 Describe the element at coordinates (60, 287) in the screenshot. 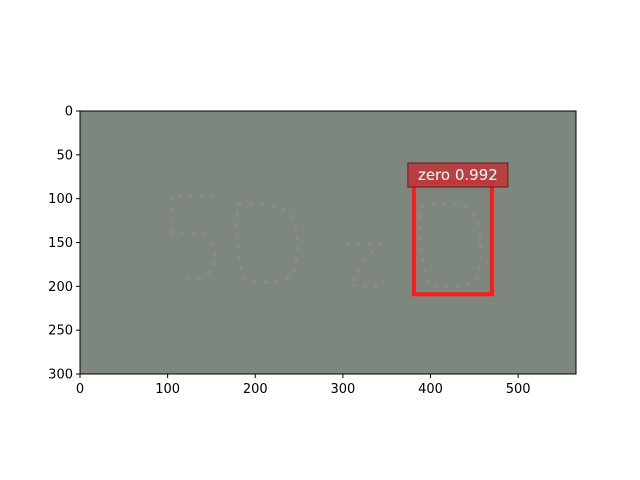

I see `y-tick-label: 200` at that location.